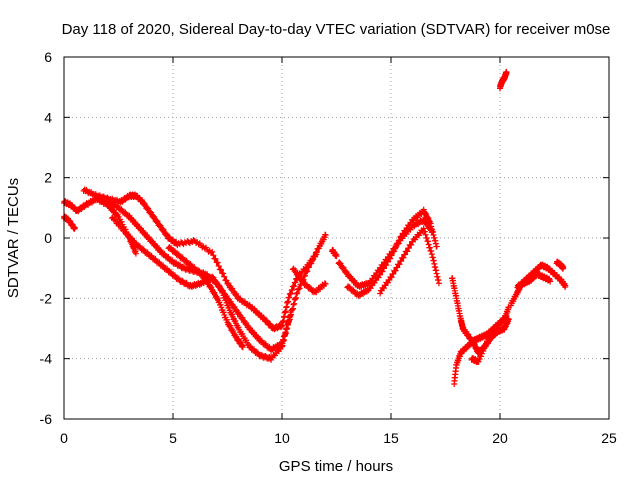 This screenshot has height=480, width=640. I want to click on x-tick-label: 20, so click(500, 438).